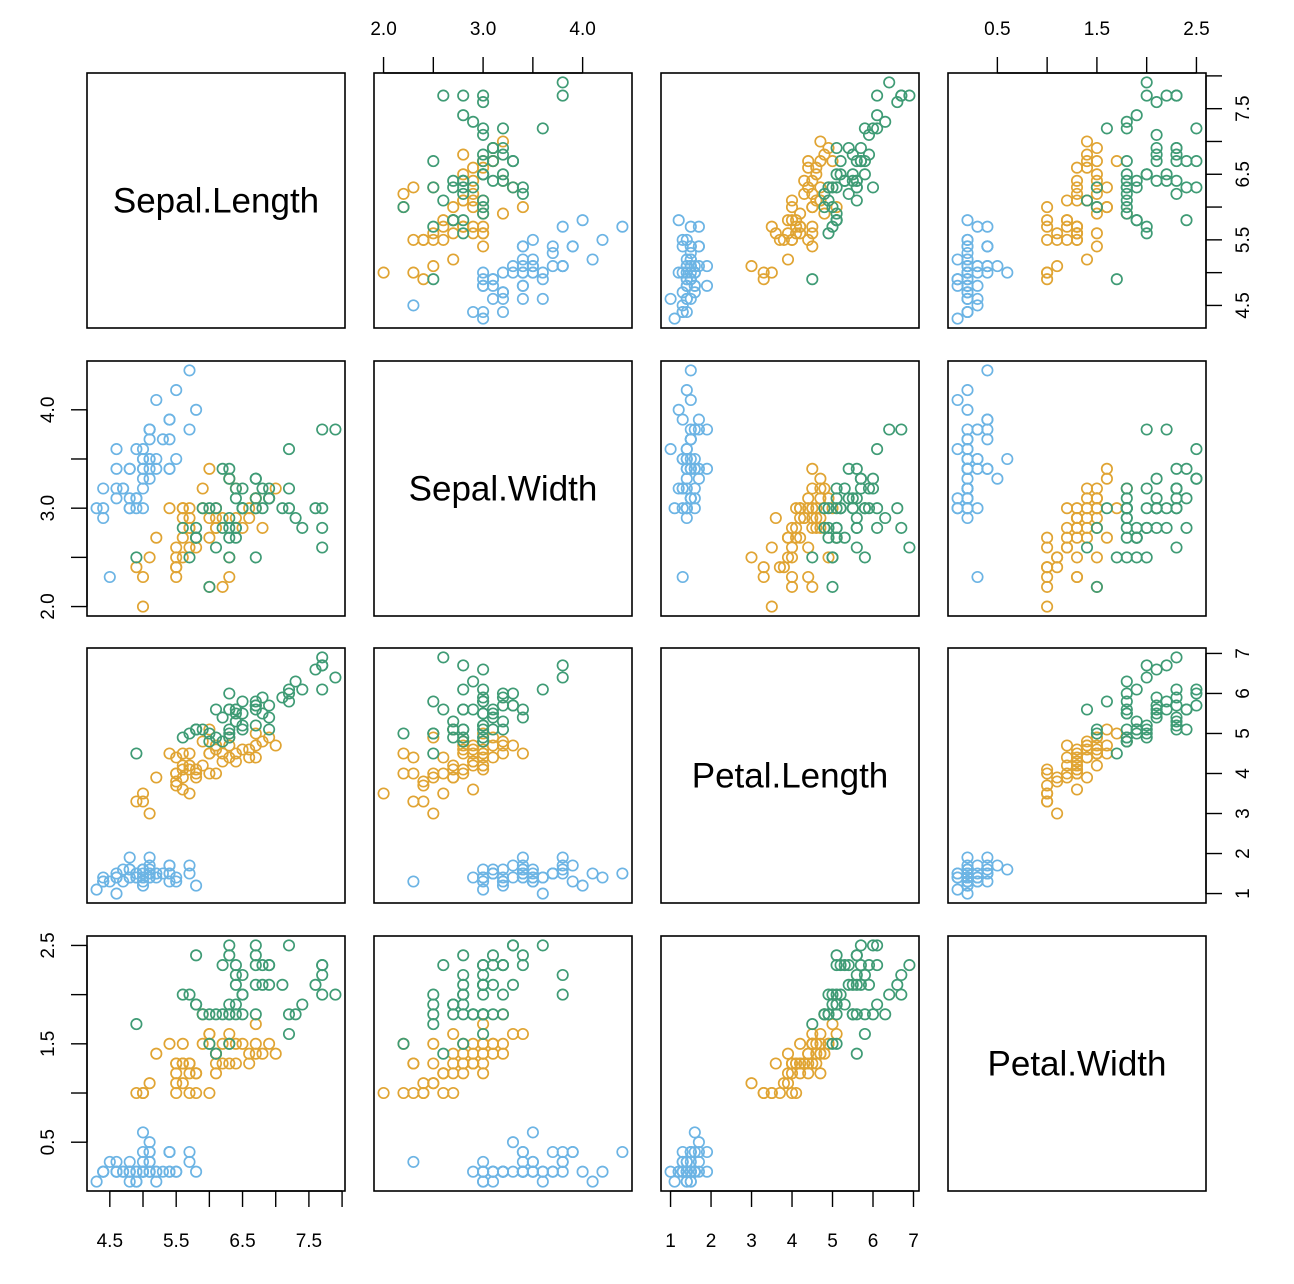 Image resolution: width=1294 pixels, height=1284 pixels. I want to click on tick-label: 7.5, so click(1243, 108).